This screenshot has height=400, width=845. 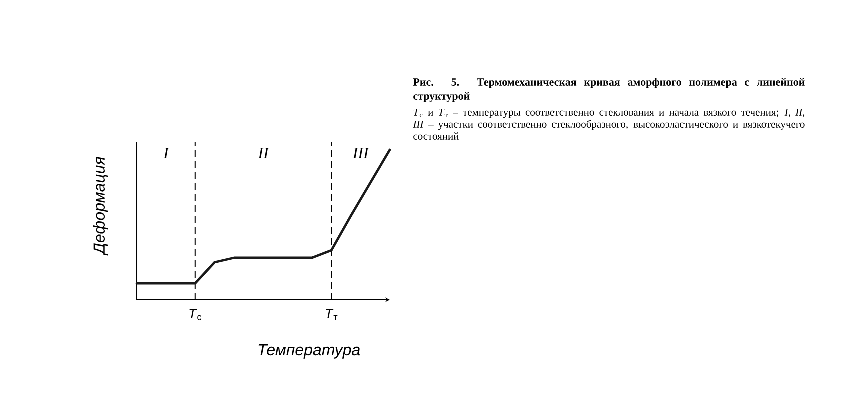 I want to click on x-tick-label: T$_{с}$, so click(x=196, y=315).